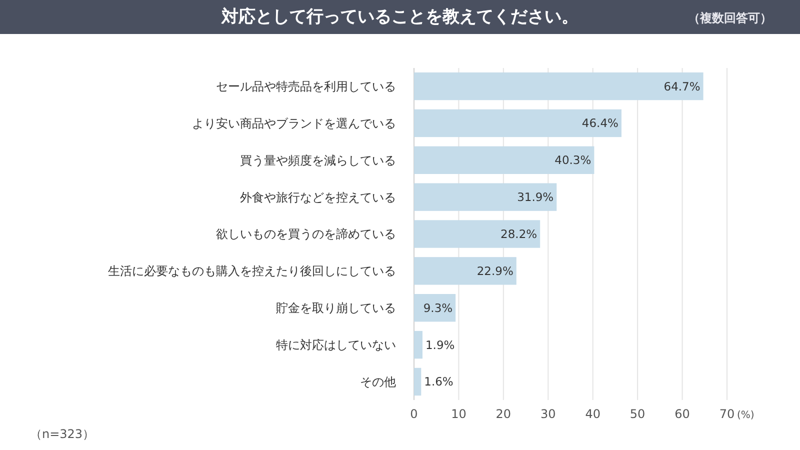  What do you see at coordinates (535, 197) in the screenshot?
I see `data-label: 31.9%` at bounding box center [535, 197].